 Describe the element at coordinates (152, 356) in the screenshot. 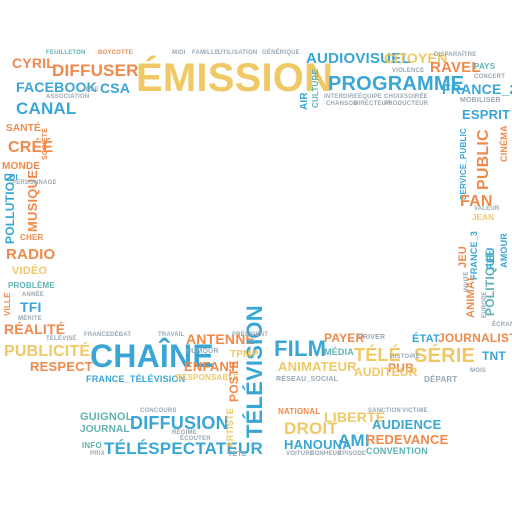

I see `word-chaine: CHAÎNE` at that location.